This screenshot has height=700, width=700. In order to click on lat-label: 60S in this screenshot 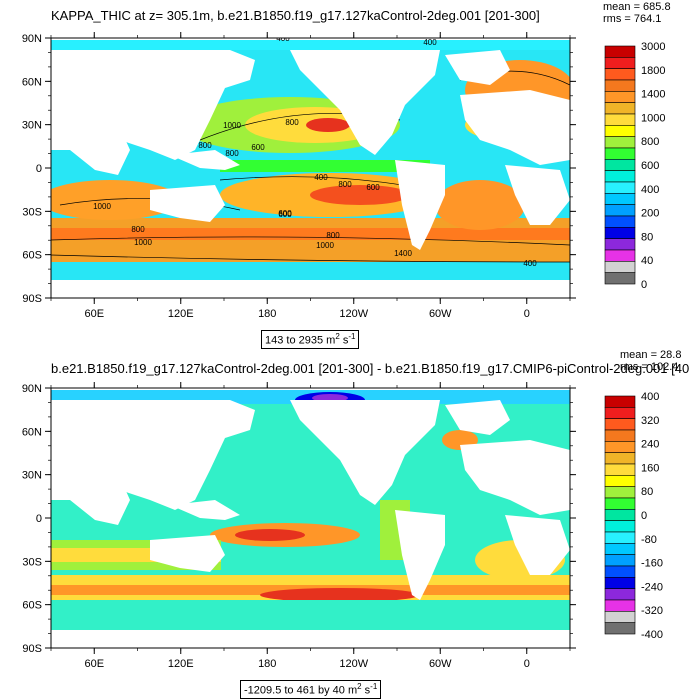, I will do `click(32, 256)`.